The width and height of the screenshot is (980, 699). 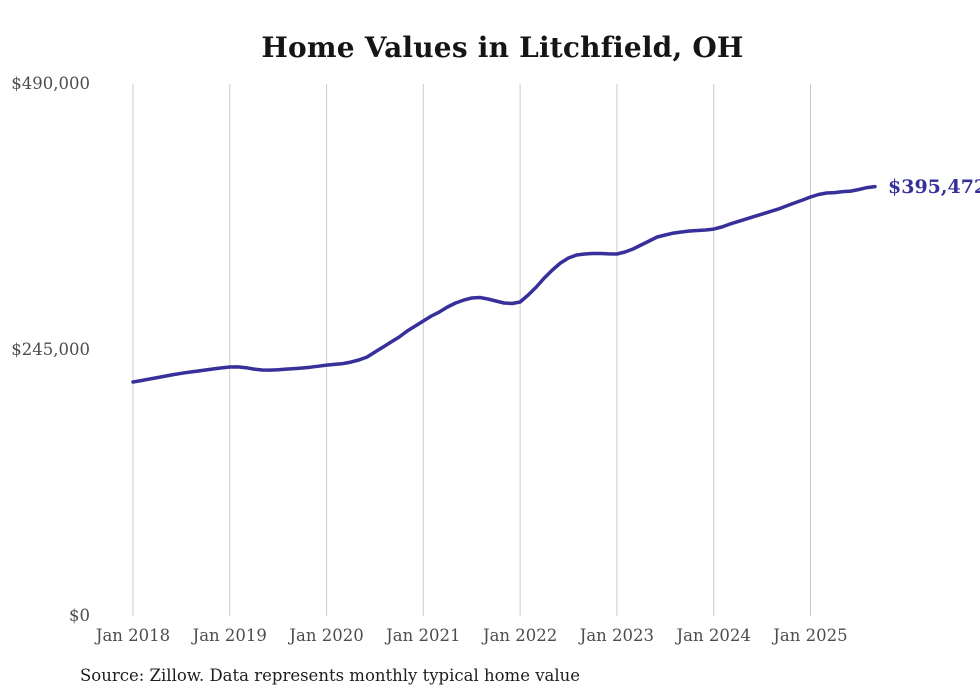 What do you see at coordinates (502, 47) in the screenshot?
I see `chart-title: Home Values in Litchfield, OH` at bounding box center [502, 47].